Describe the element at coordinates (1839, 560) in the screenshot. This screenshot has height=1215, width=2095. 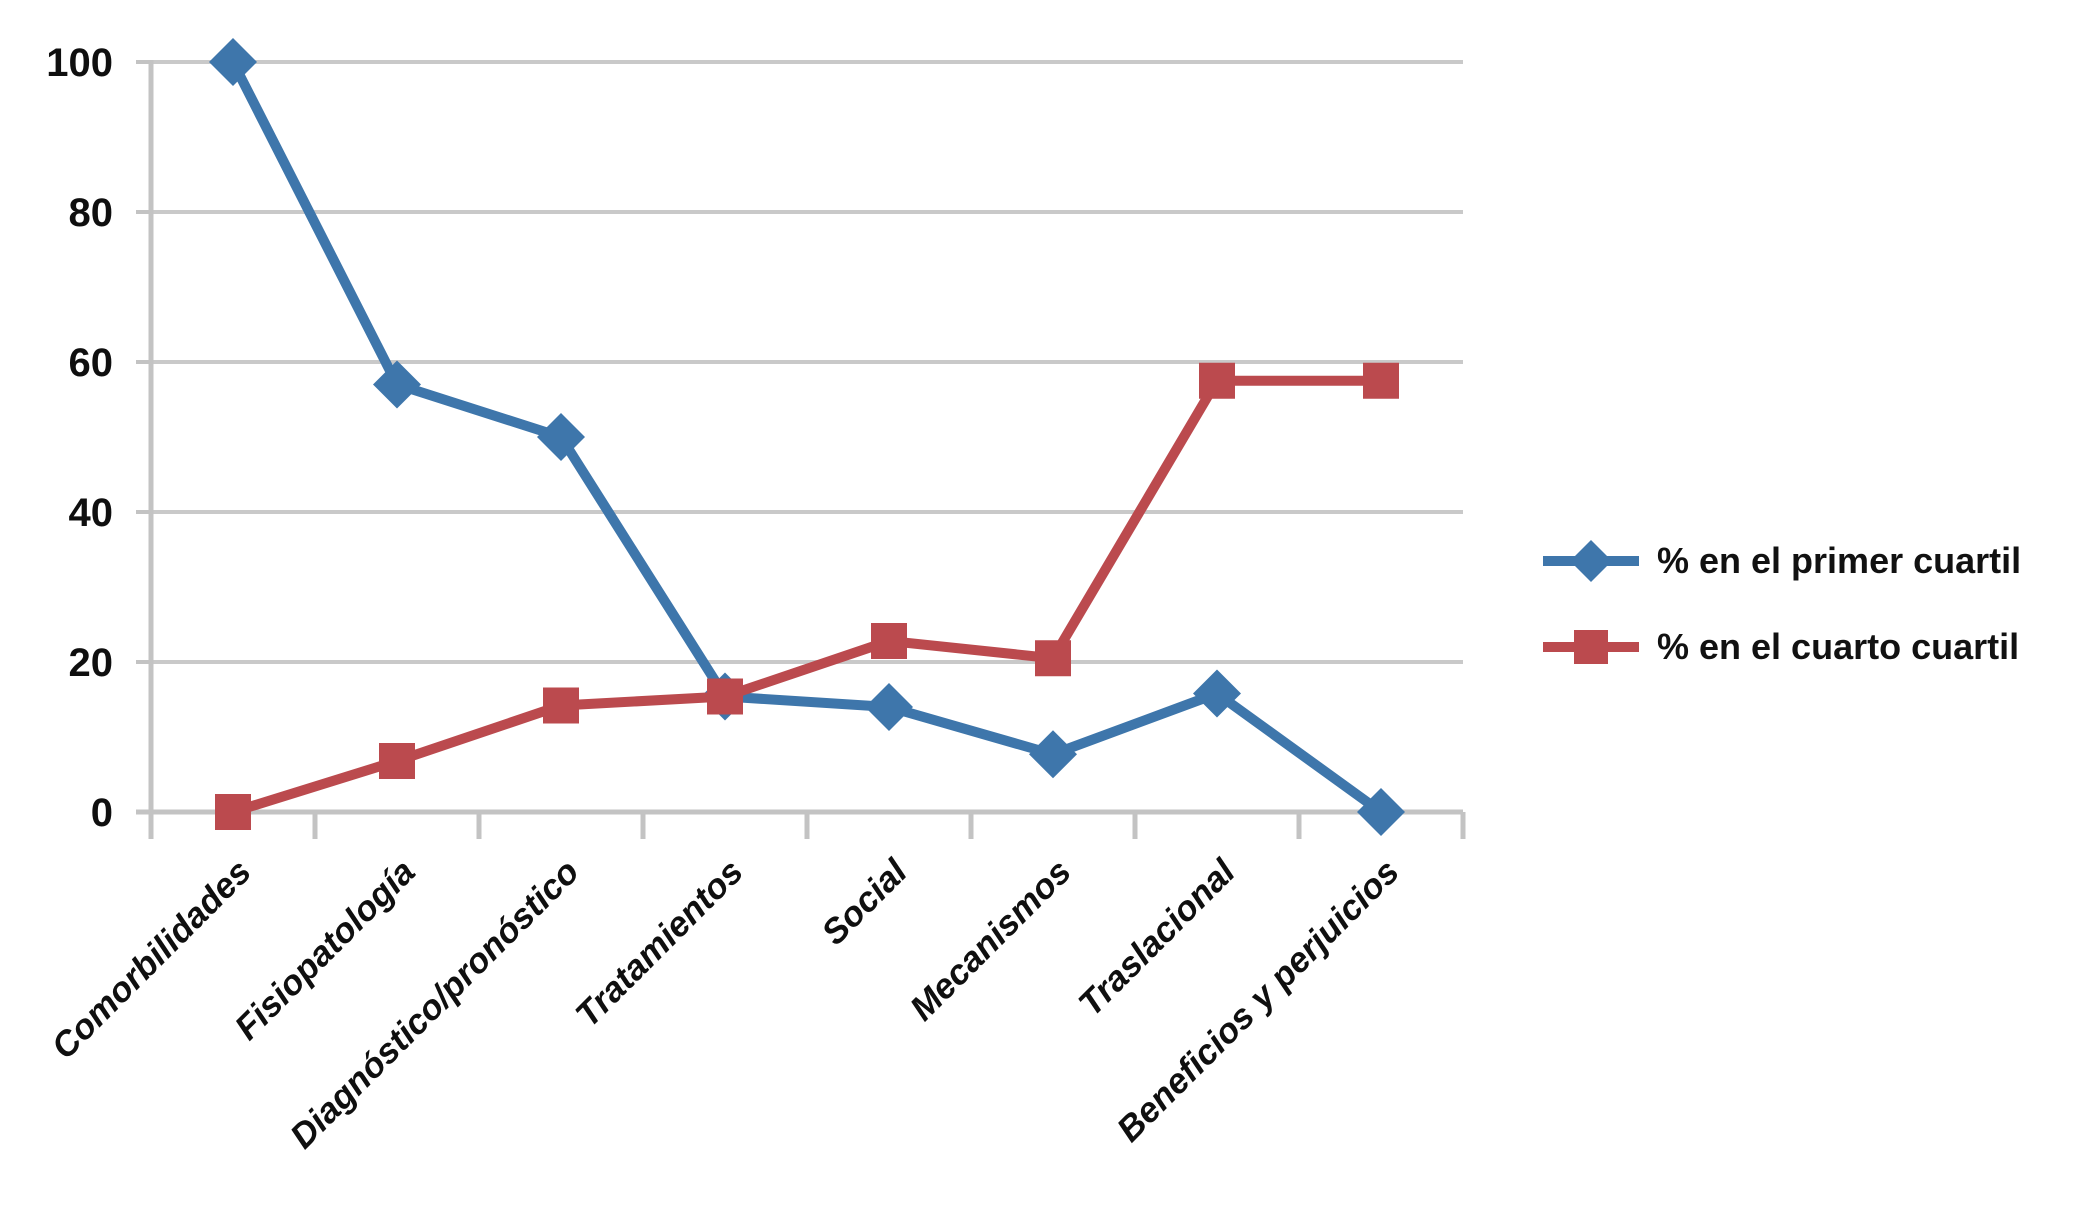
I see `legend-label-primer-cuartil: % en el primer cuartil` at that location.